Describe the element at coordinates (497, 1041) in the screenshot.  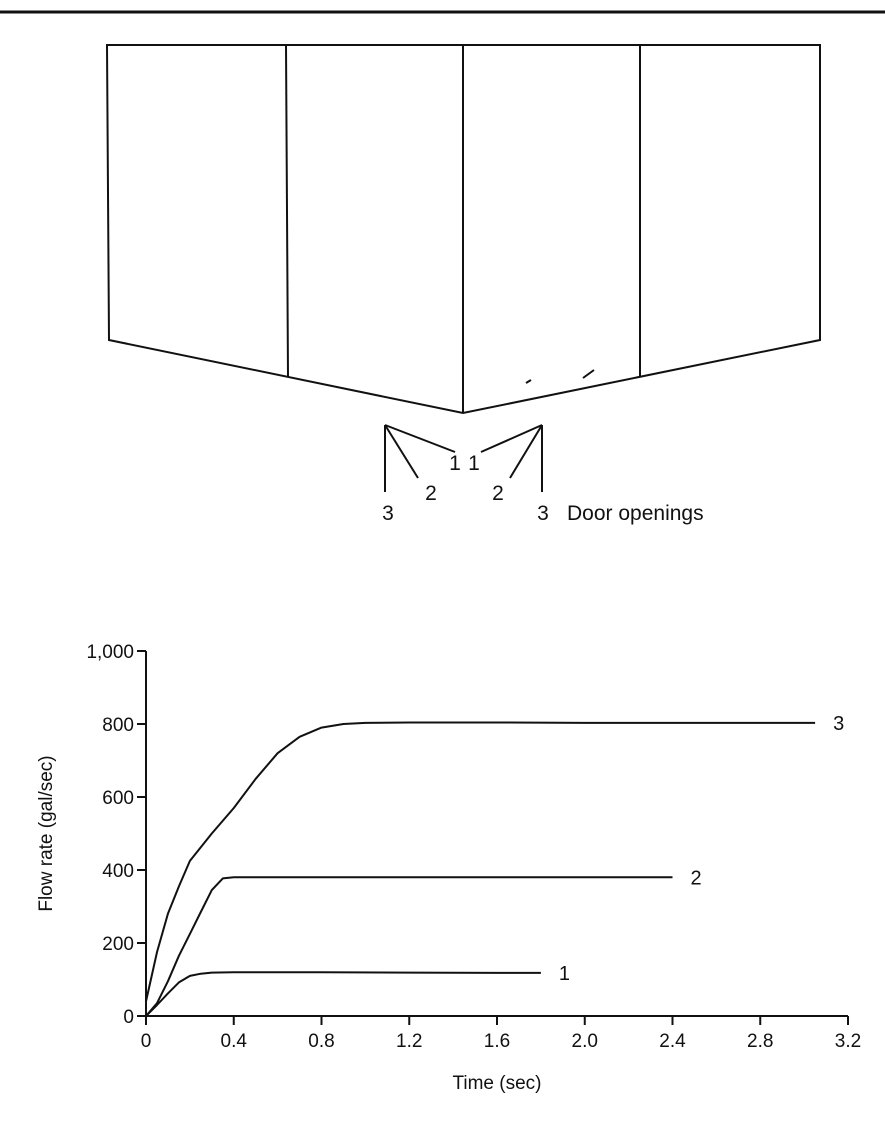
I see `x-tick-label: 1.6` at that location.